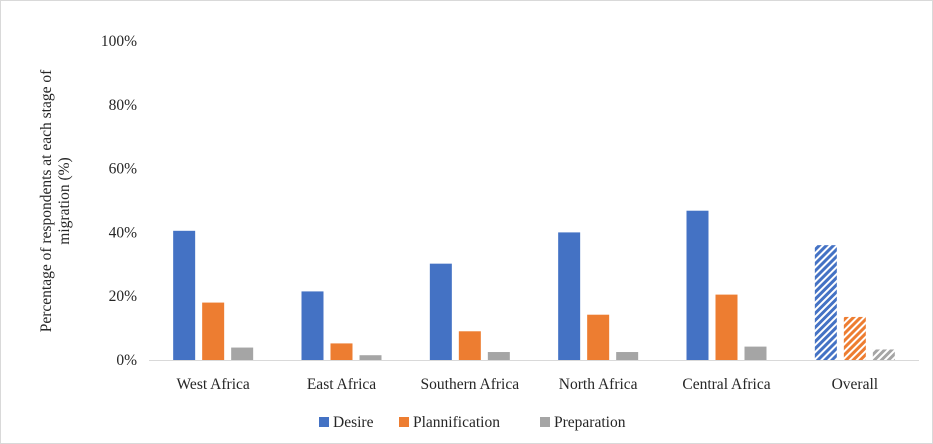 The image size is (933, 444). Describe the element at coordinates (324, 422) in the screenshot. I see `legend-swatch-desire` at that location.